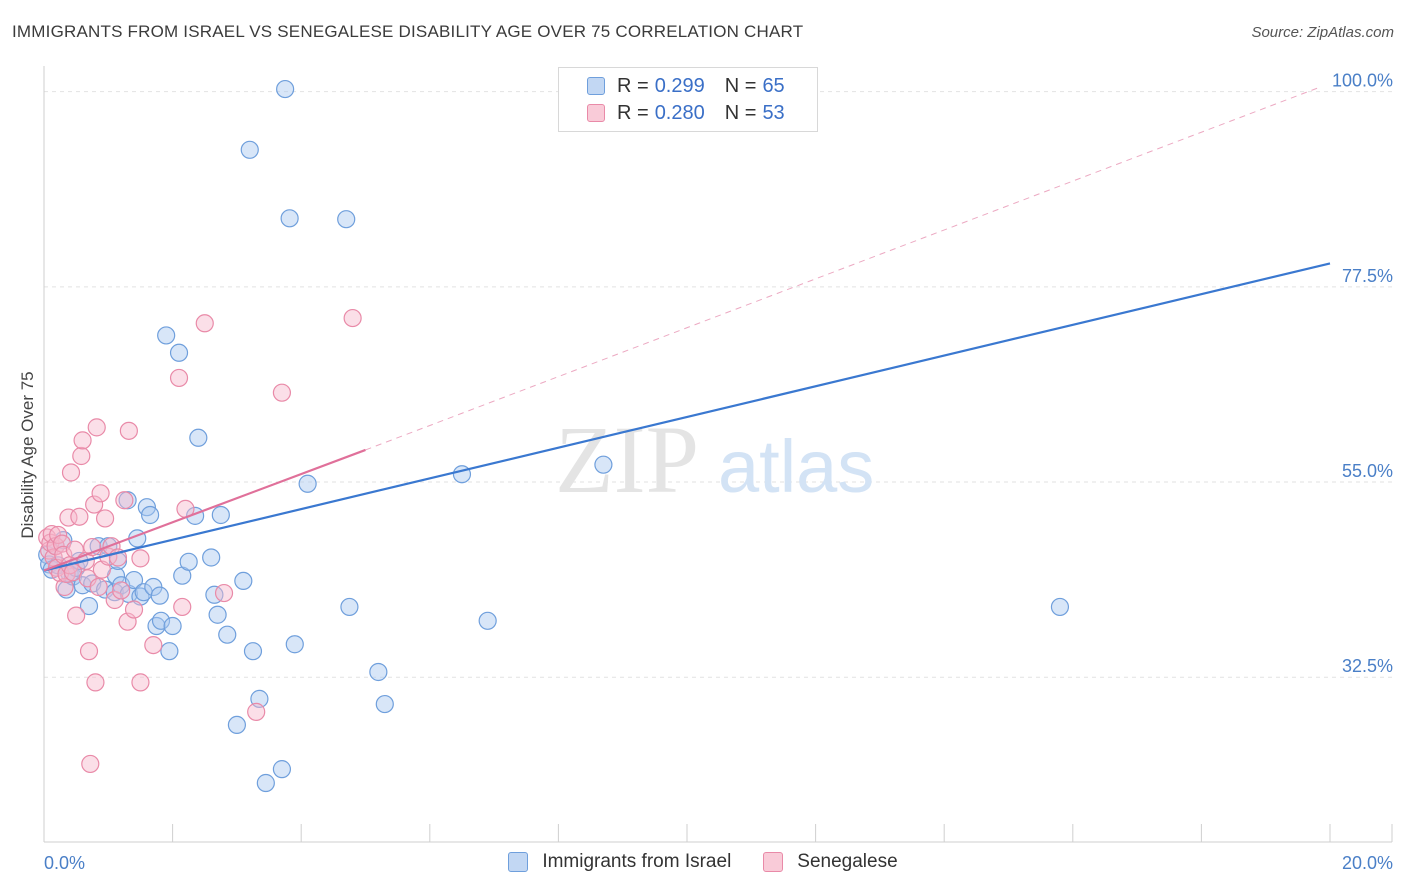 The width and height of the screenshot is (1406, 892). I want to click on y-tick-label: 55.0%, so click(1367, 471).